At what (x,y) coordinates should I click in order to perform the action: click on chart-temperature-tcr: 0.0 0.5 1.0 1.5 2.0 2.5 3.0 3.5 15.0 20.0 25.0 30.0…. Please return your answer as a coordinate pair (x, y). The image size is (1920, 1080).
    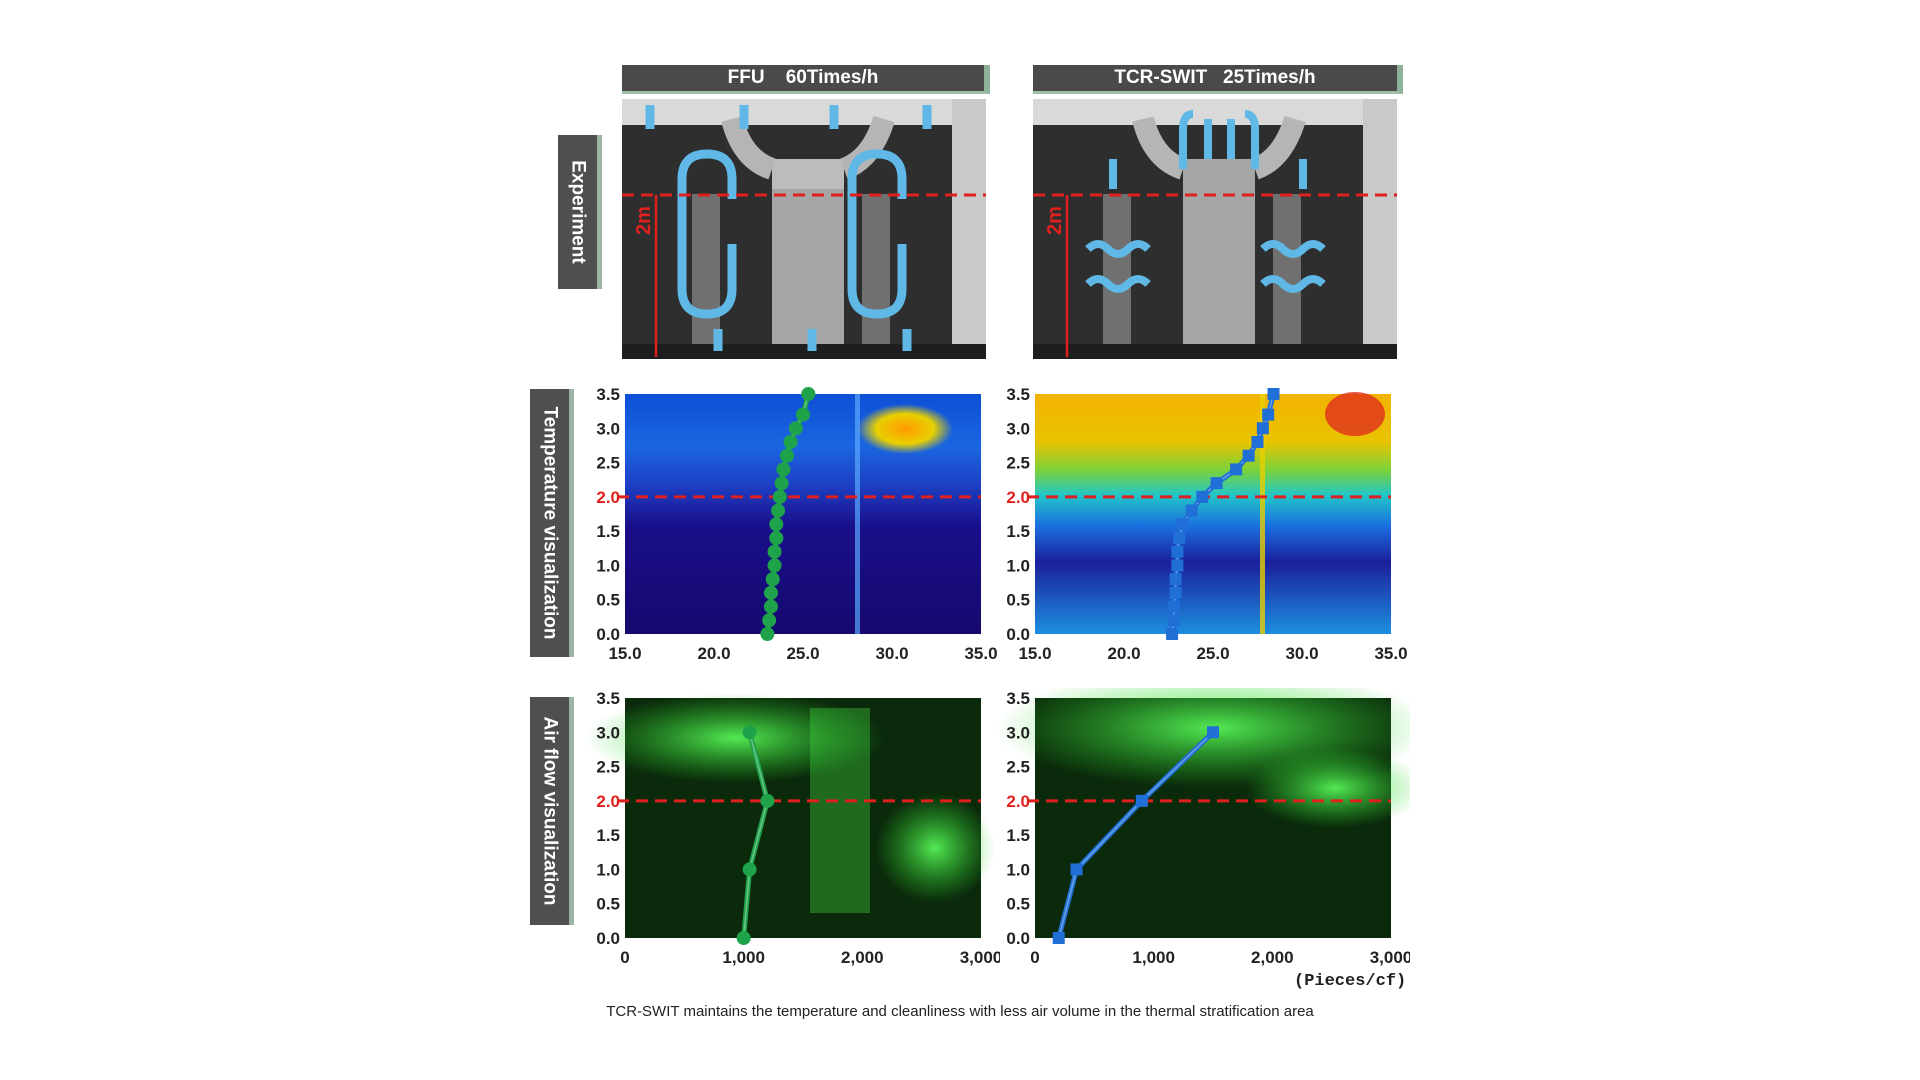
    Looking at the image, I should click on (1206, 524).